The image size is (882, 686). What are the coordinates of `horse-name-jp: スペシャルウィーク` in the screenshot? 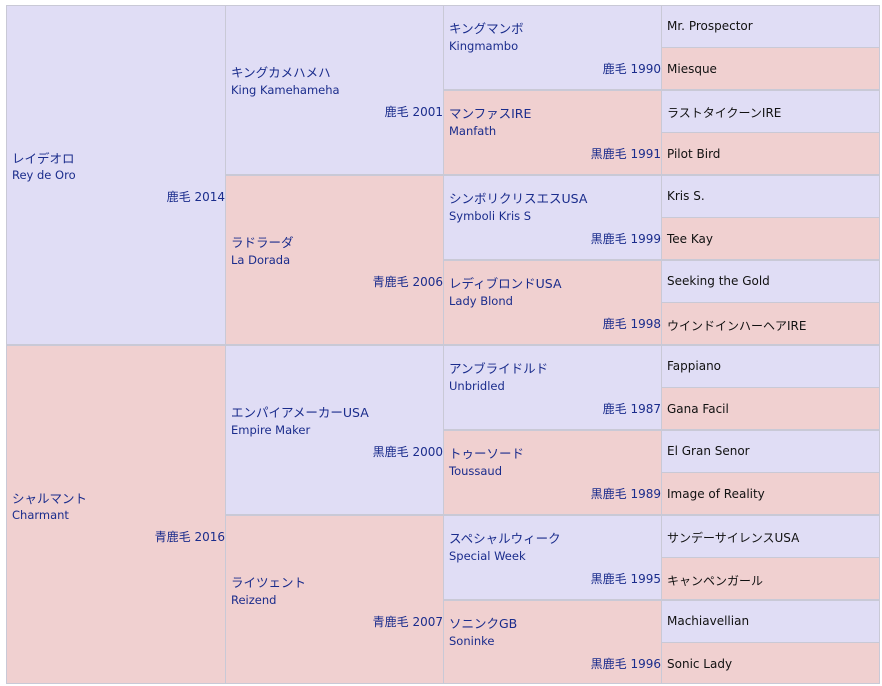 It's located at (505, 538).